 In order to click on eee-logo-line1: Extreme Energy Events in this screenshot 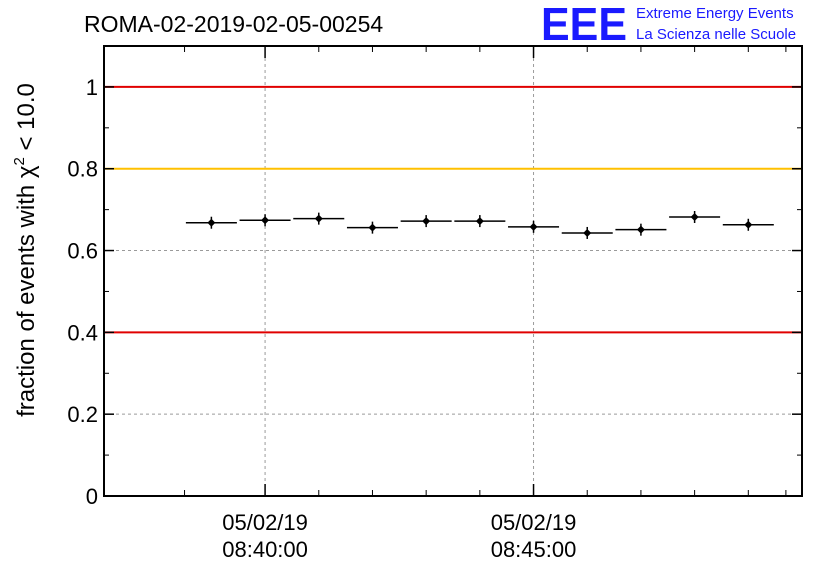, I will do `click(715, 13)`.